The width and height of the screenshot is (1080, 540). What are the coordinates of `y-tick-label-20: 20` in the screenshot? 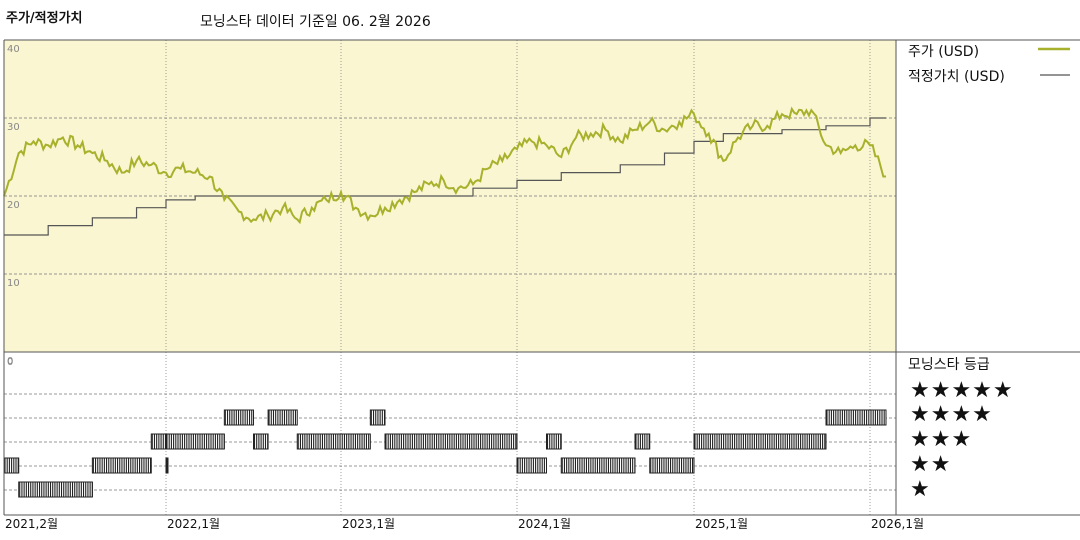 It's located at (13, 205).